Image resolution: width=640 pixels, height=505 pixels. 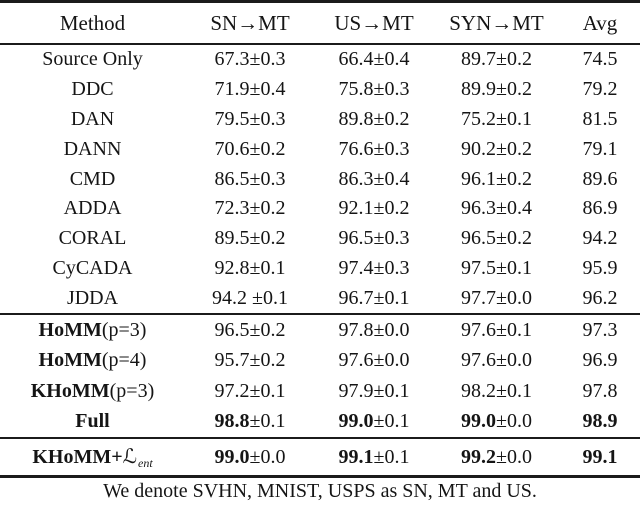 I want to click on value-cell: 99.2±0.0, so click(x=496, y=457).